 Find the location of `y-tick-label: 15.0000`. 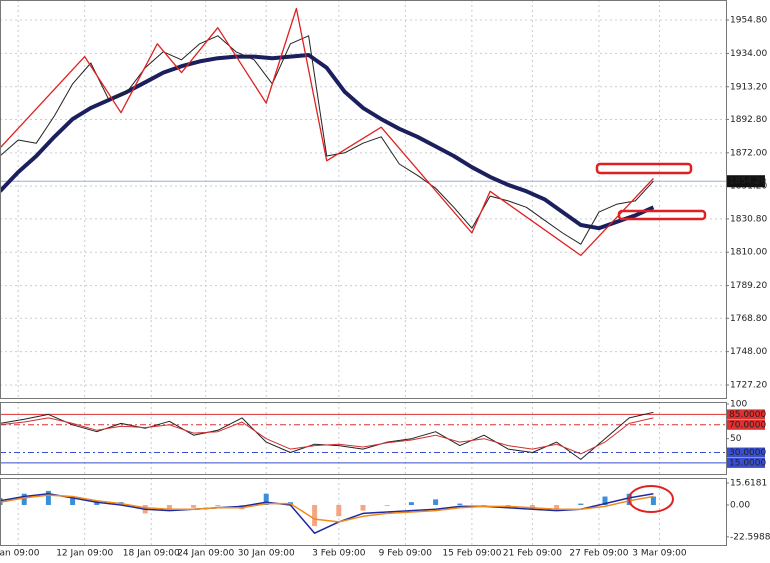

y-tick-label: 15.0000 is located at coordinates (747, 463).